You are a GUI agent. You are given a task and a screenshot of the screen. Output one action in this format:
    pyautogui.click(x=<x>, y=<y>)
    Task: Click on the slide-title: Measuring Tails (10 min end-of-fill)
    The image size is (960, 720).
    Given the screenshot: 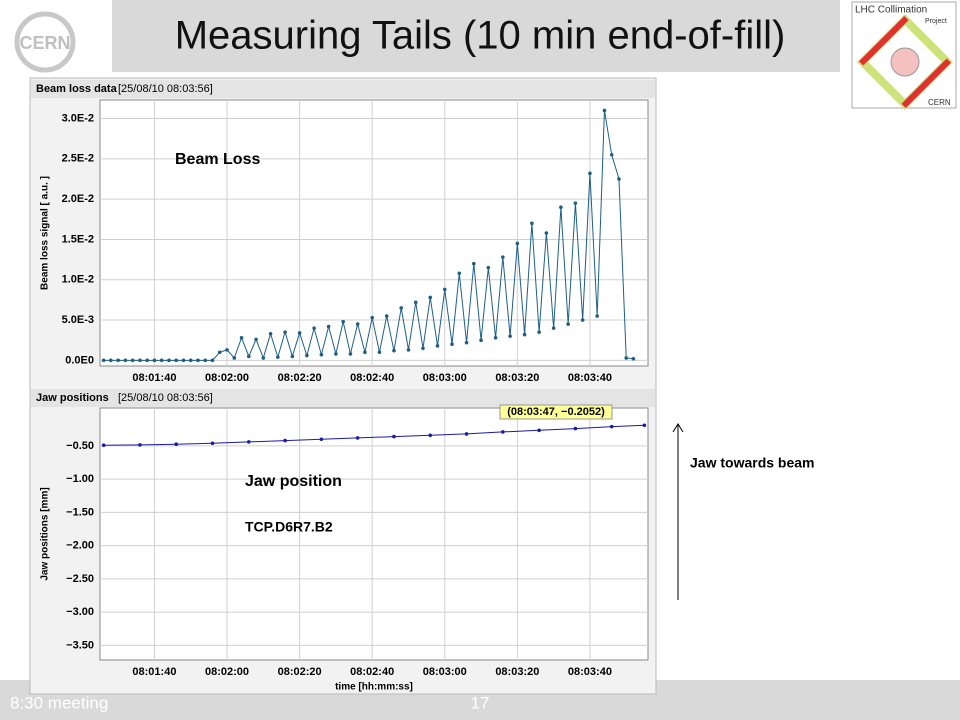 What is the action you would take?
    pyautogui.click(x=480, y=36)
    